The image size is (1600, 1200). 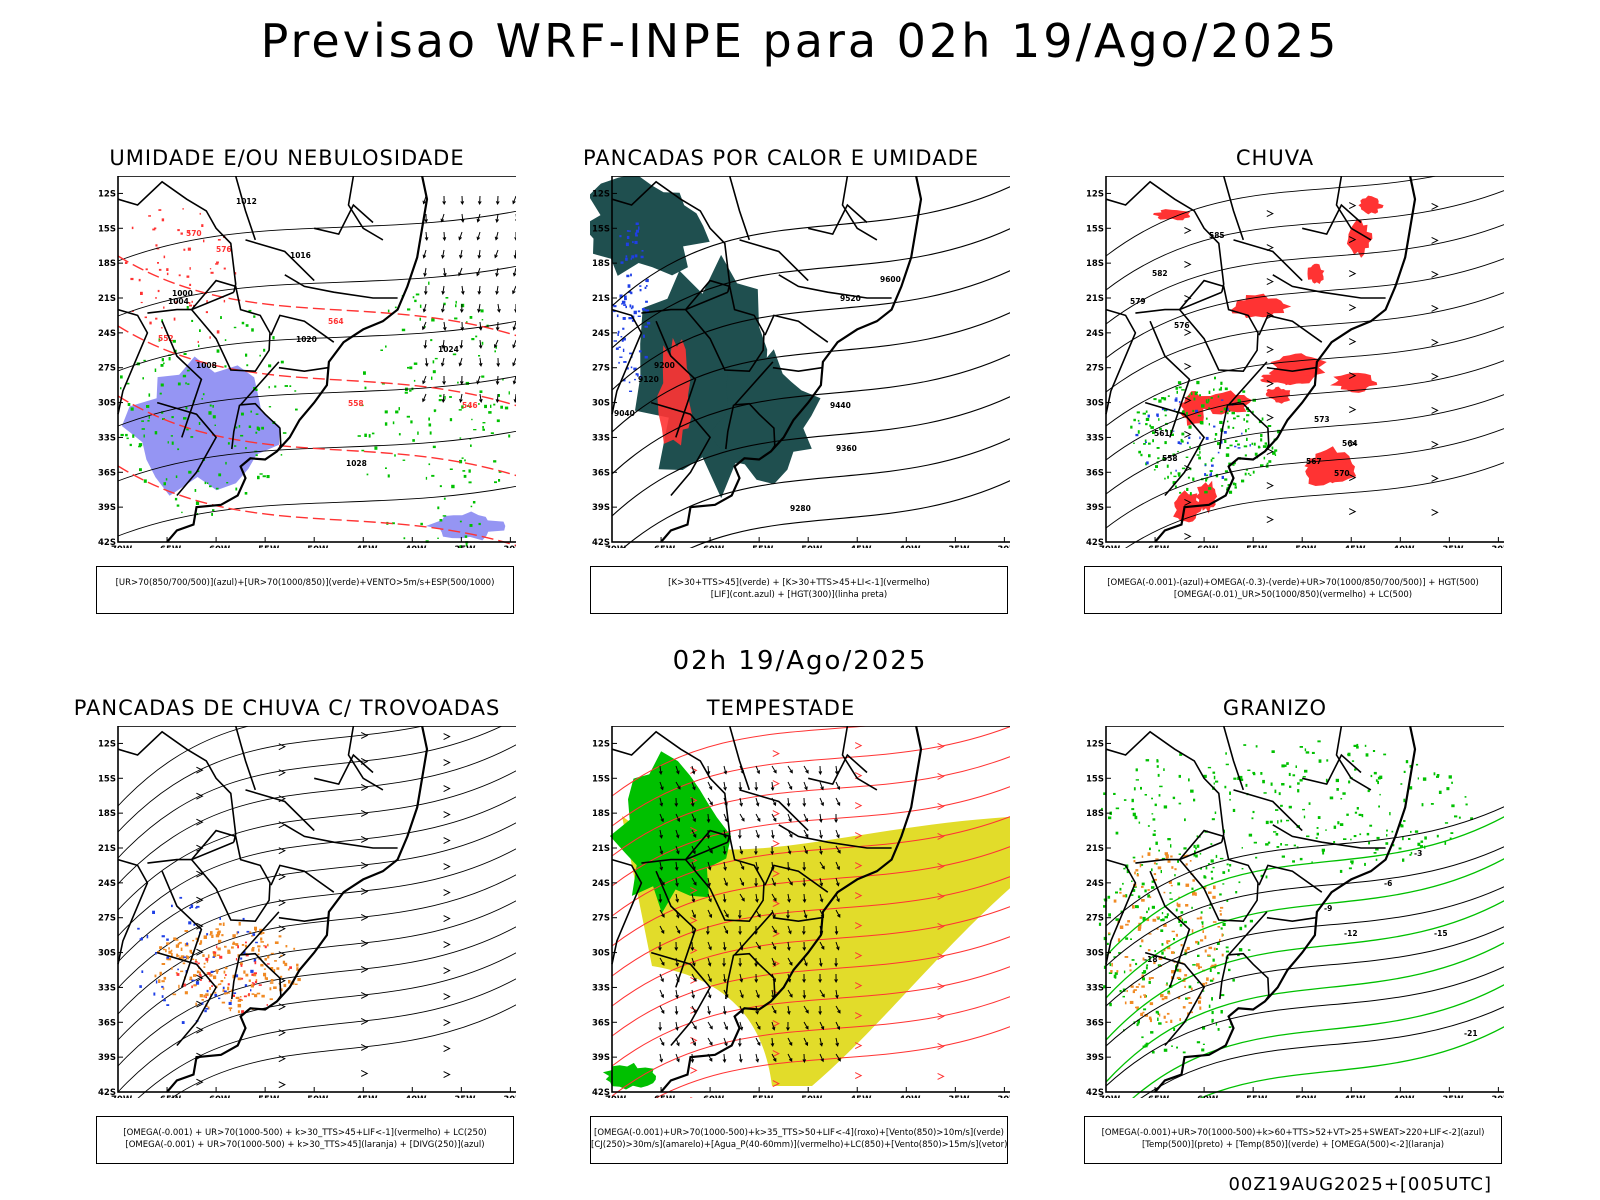 I want to click on teal-instability-area, so click(x=764, y=417).